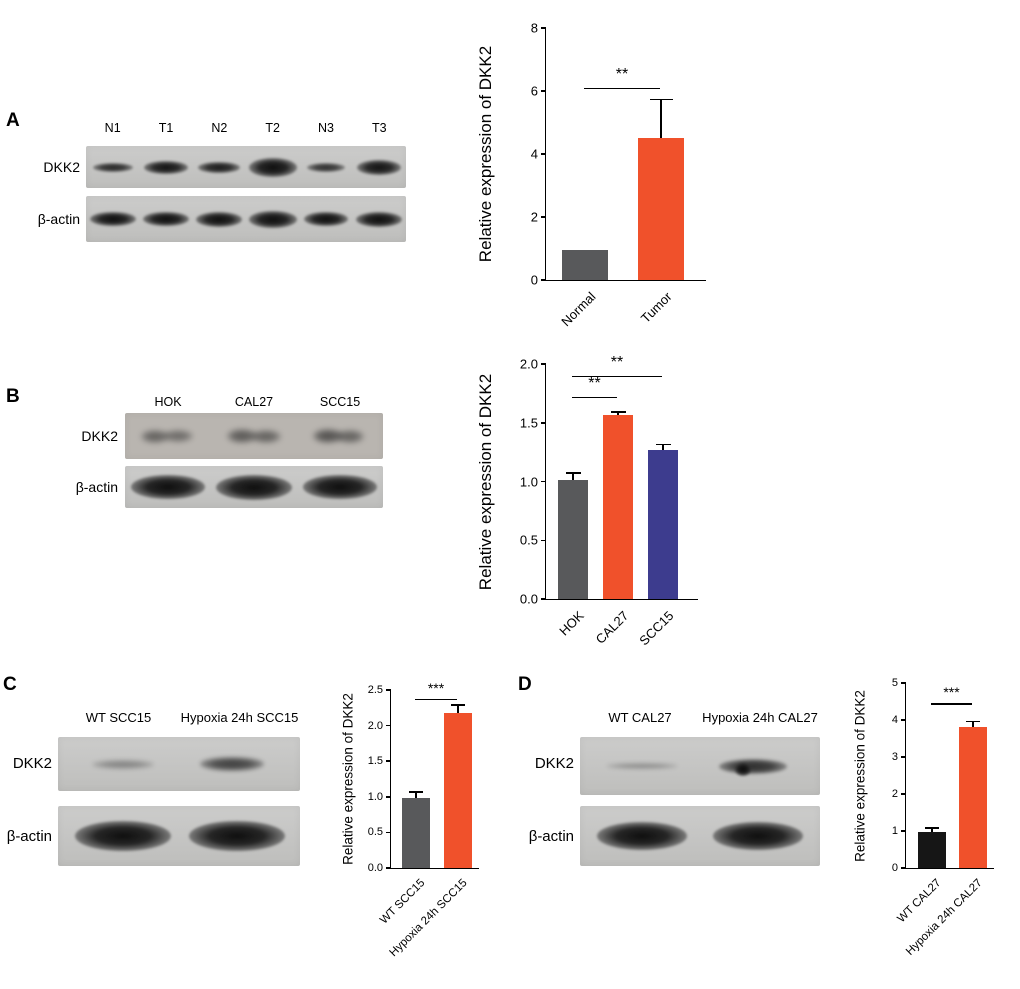 Image resolution: width=1020 pixels, height=989 pixels. What do you see at coordinates (246, 219) in the screenshot?
I see `blot-a-actin-image` at bounding box center [246, 219].